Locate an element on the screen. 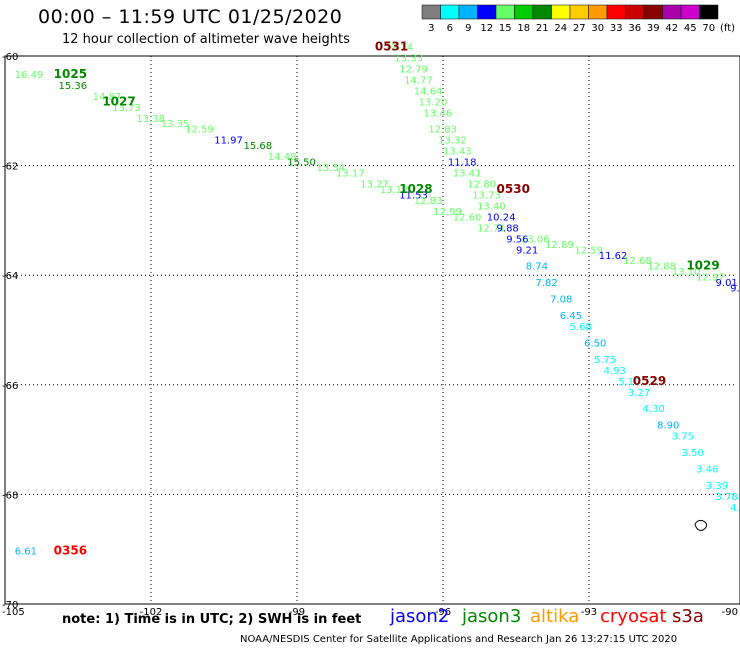 Image resolution: width=740 pixels, height=650 pixels. wave-height-label: 10.24 is located at coordinates (501, 217).